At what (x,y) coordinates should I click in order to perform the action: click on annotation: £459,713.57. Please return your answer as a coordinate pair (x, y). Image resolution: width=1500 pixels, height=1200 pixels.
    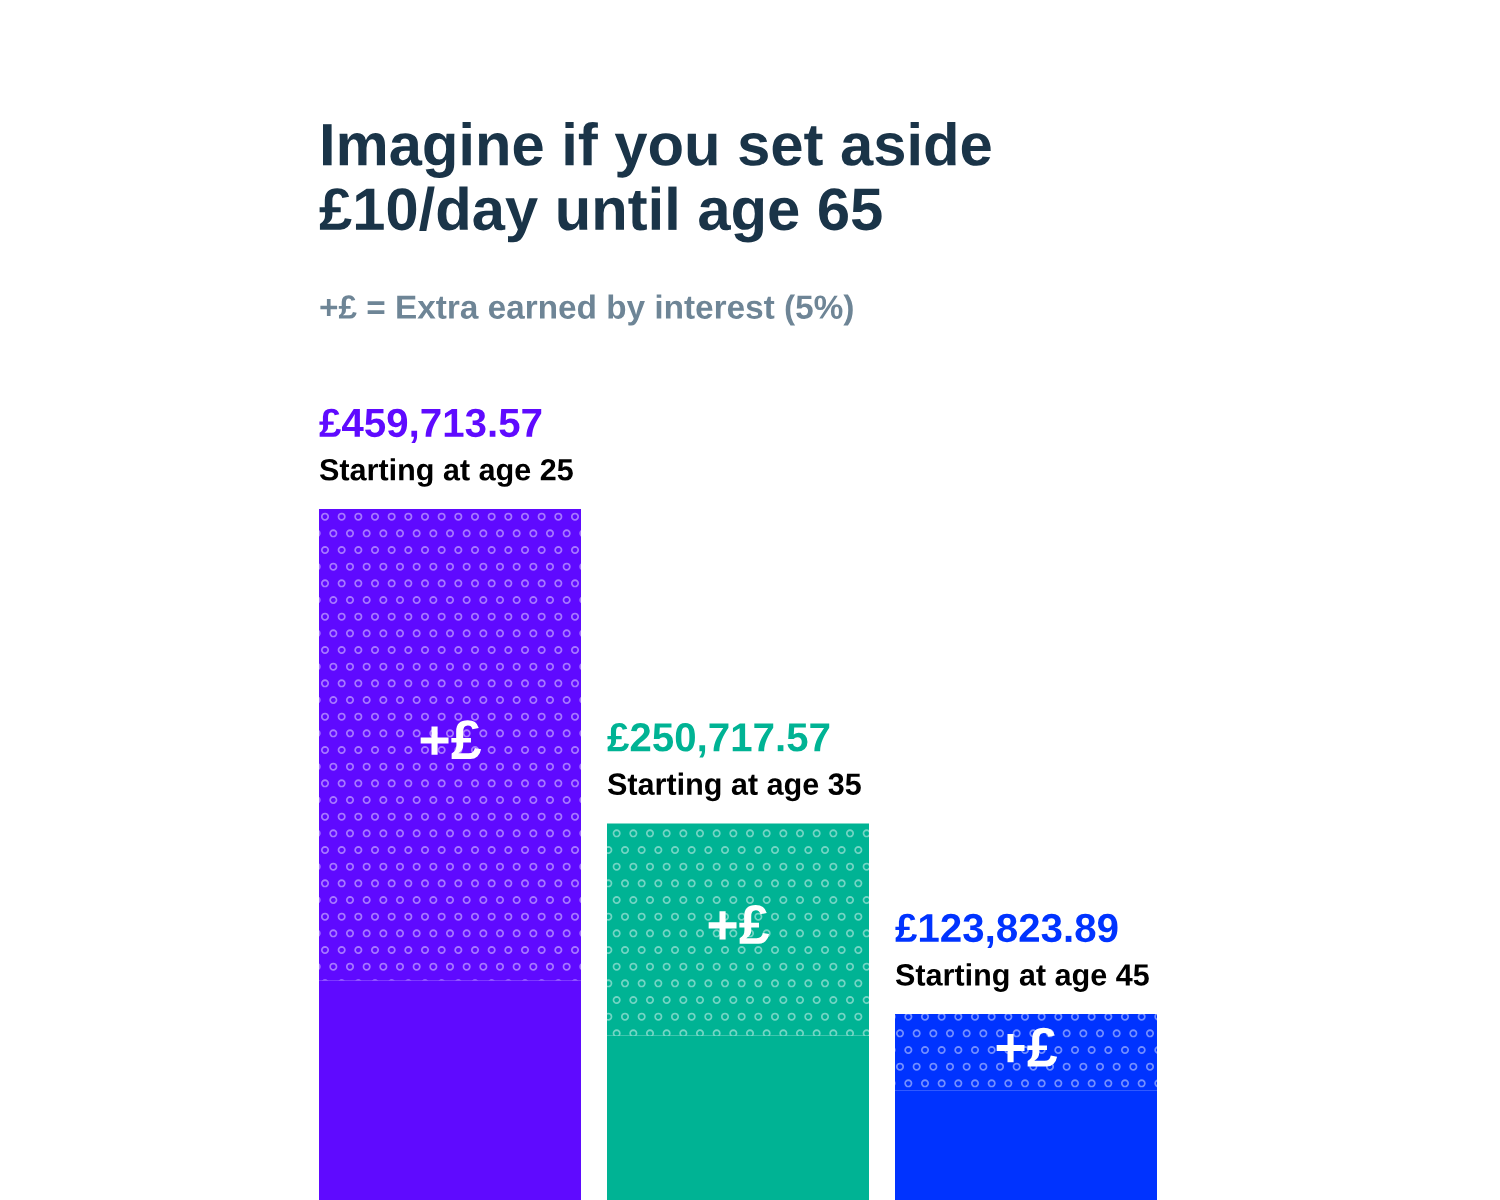
    Looking at the image, I should click on (430, 425).